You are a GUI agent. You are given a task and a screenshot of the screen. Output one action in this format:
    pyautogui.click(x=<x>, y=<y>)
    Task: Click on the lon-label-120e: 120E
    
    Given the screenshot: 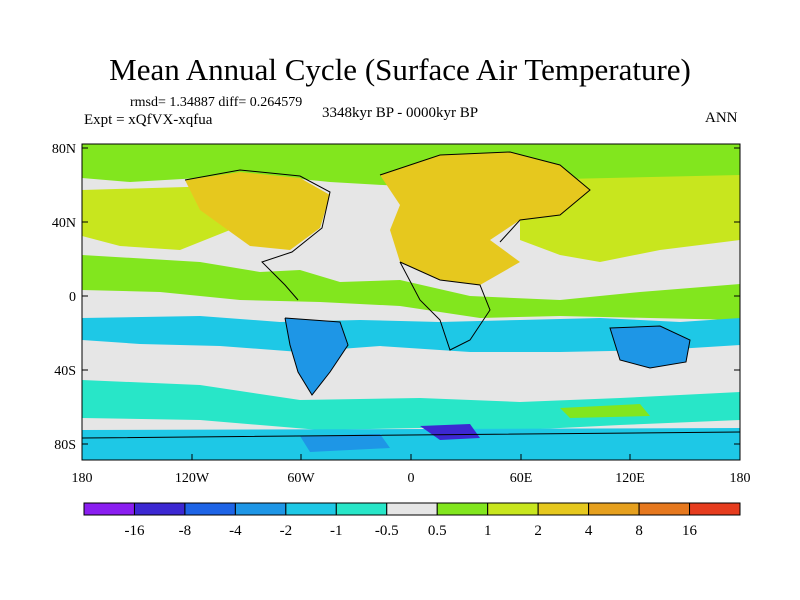 What is the action you would take?
    pyautogui.click(x=630, y=478)
    